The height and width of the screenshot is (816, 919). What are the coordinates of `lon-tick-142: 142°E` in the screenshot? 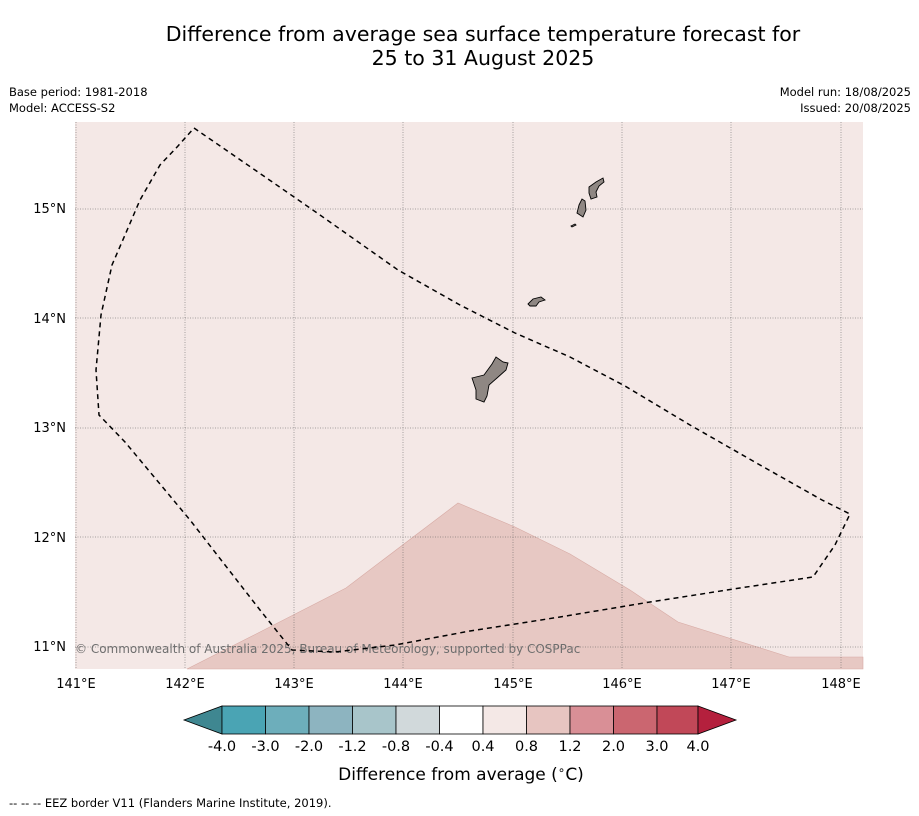 It's located at (185, 684).